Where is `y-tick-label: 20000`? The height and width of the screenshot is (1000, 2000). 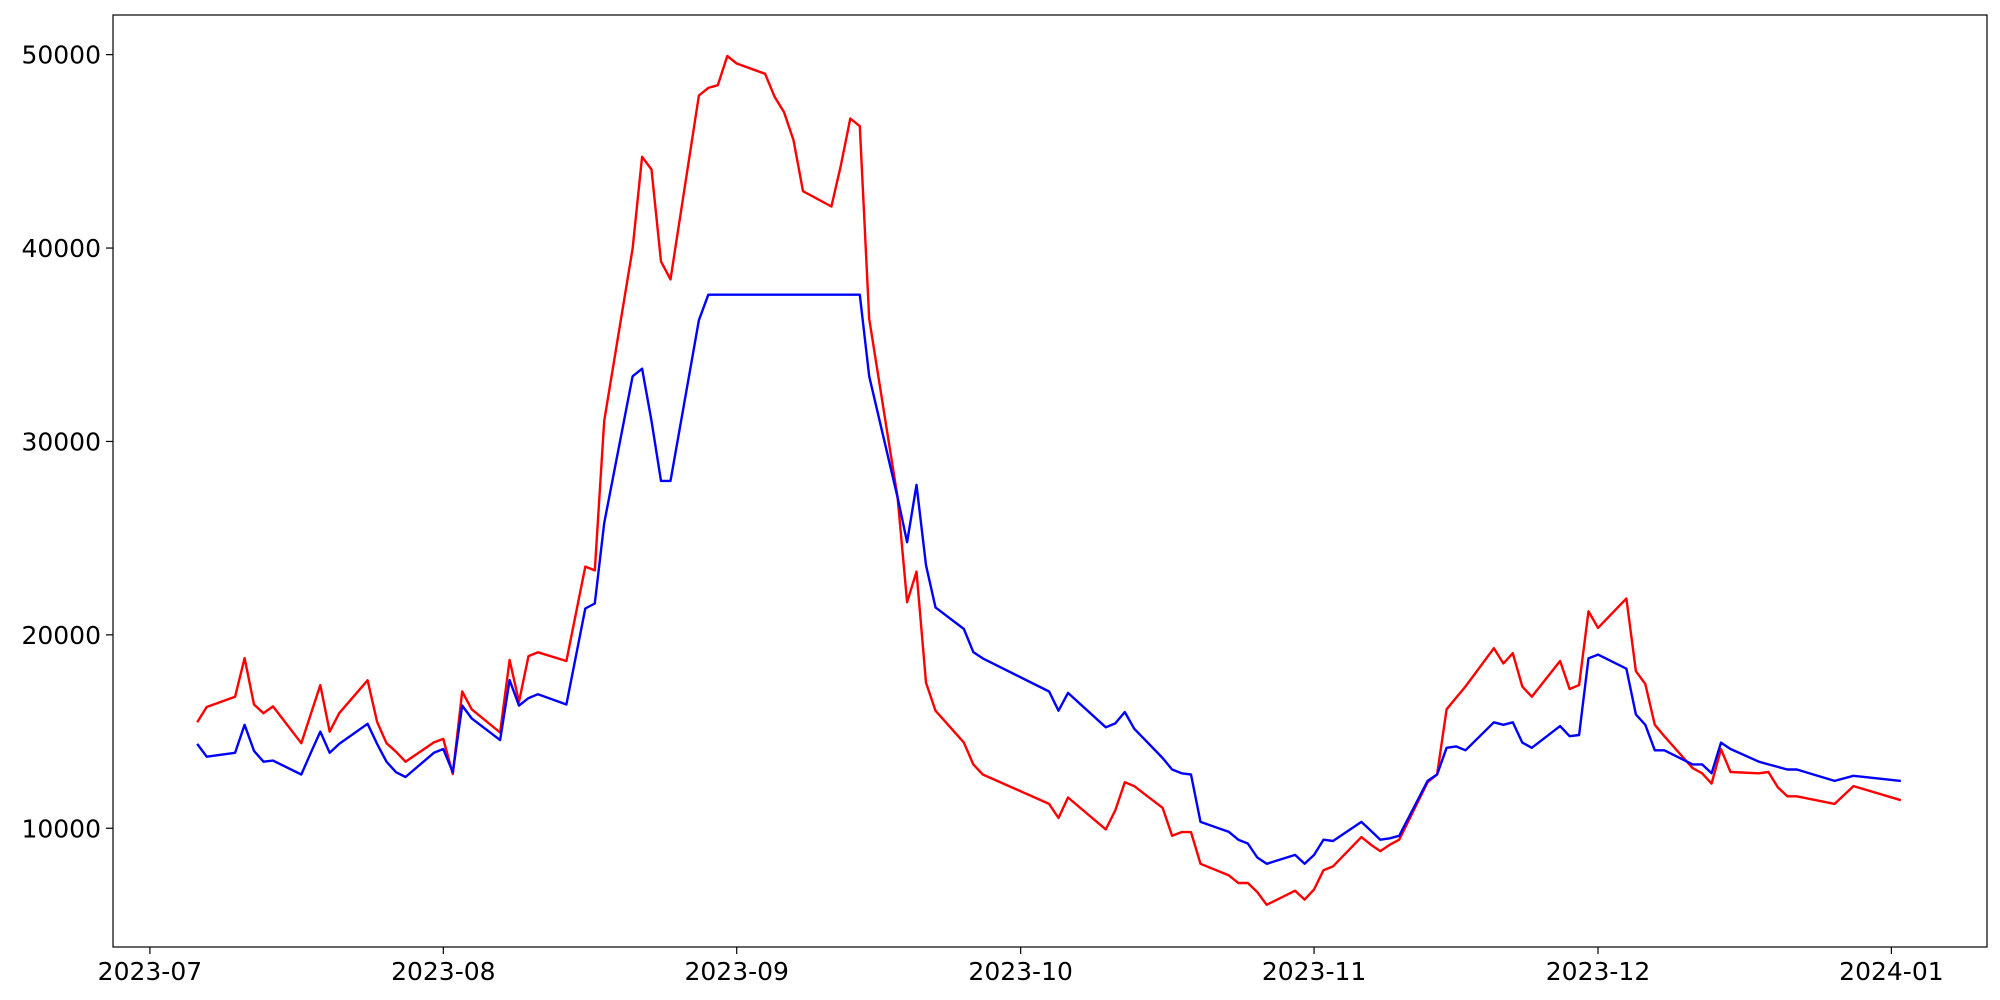
y-tick-label: 20000 is located at coordinates (61, 635).